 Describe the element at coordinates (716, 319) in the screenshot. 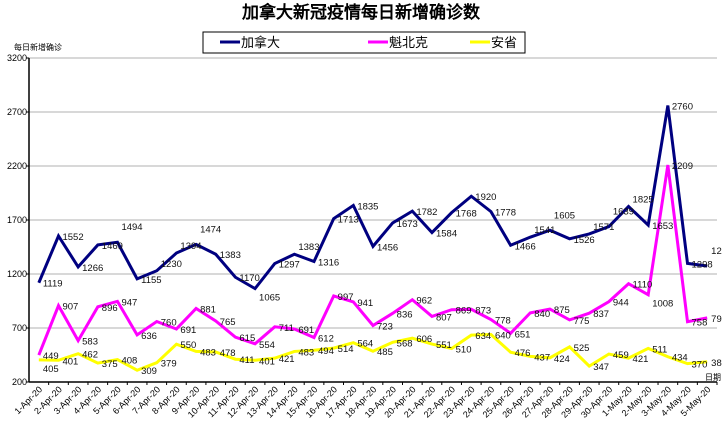

I see `data-label: 794` at that location.